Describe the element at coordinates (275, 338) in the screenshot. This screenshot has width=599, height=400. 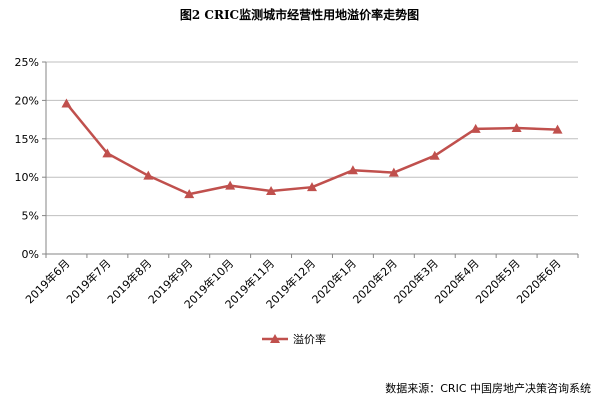
I see `legend-marker` at that location.